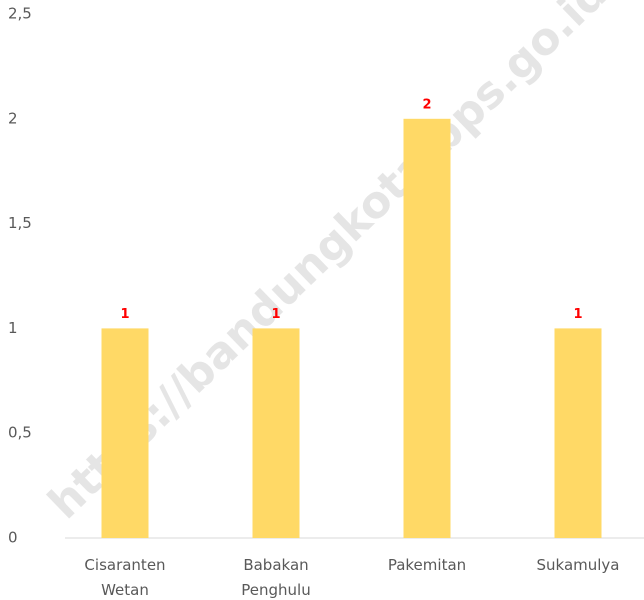 The image size is (644, 600). I want to click on y-tick-label: 0, so click(13, 538).